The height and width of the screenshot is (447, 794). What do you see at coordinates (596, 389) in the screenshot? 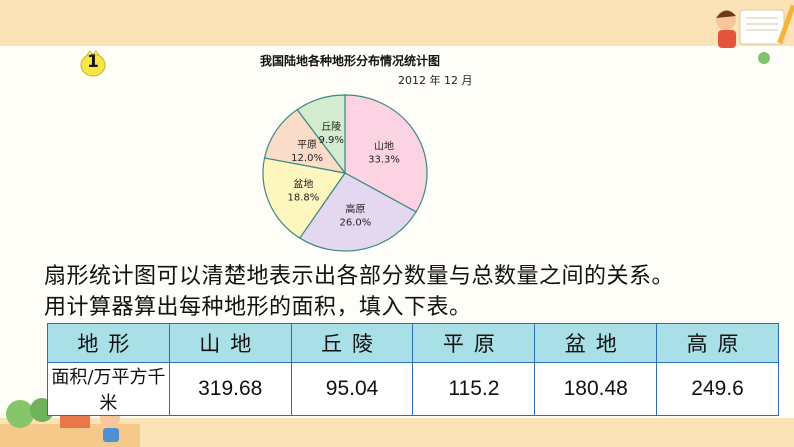
I see `value-cell-basin: 180.48` at bounding box center [596, 389].